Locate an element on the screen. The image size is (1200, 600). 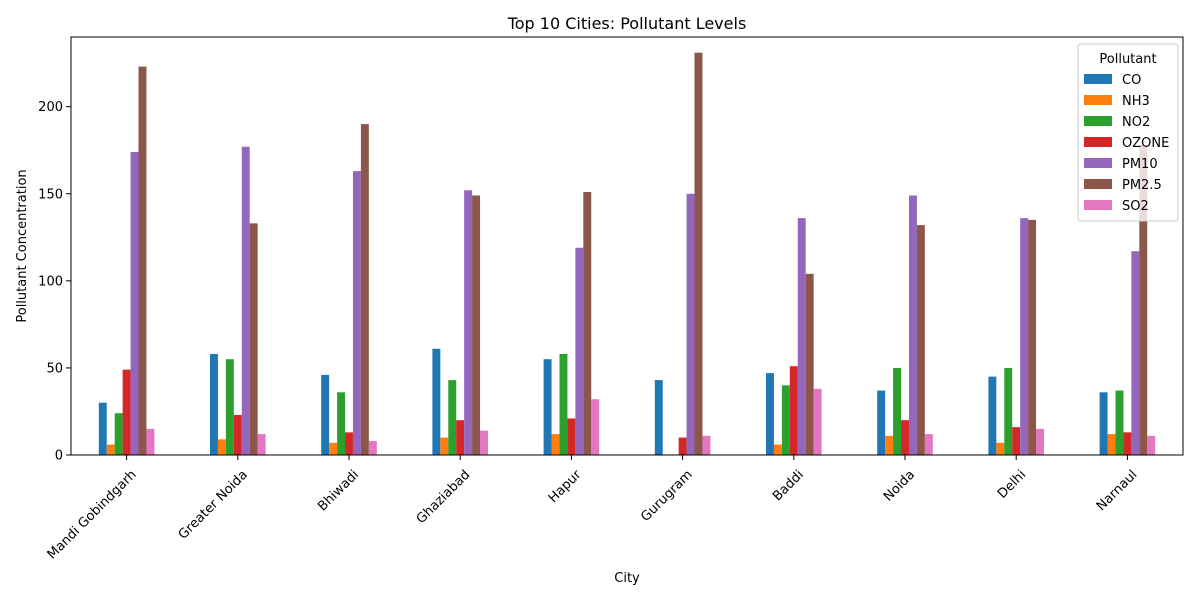
x-tick-label: Hapur is located at coordinates (565, 486).